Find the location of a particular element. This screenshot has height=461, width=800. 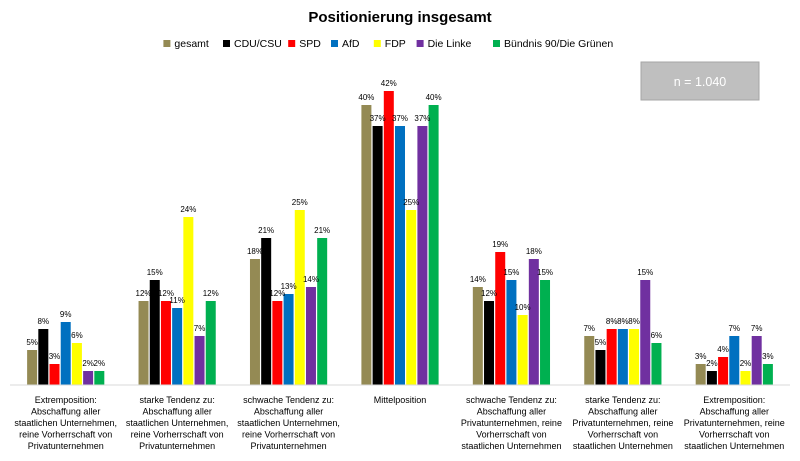

category-label: Mittelposition is located at coordinates (400, 400).